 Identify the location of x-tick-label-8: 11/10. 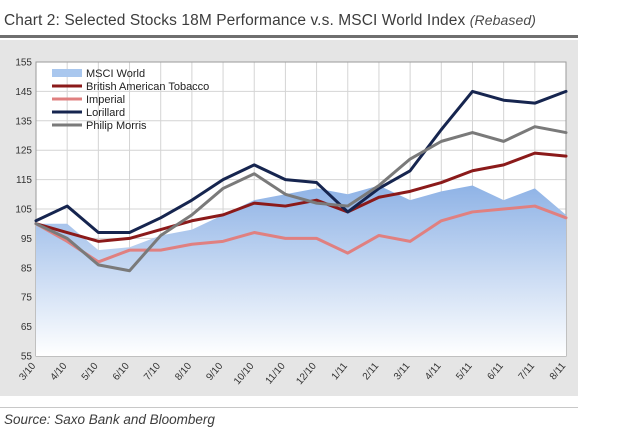
(276, 374).